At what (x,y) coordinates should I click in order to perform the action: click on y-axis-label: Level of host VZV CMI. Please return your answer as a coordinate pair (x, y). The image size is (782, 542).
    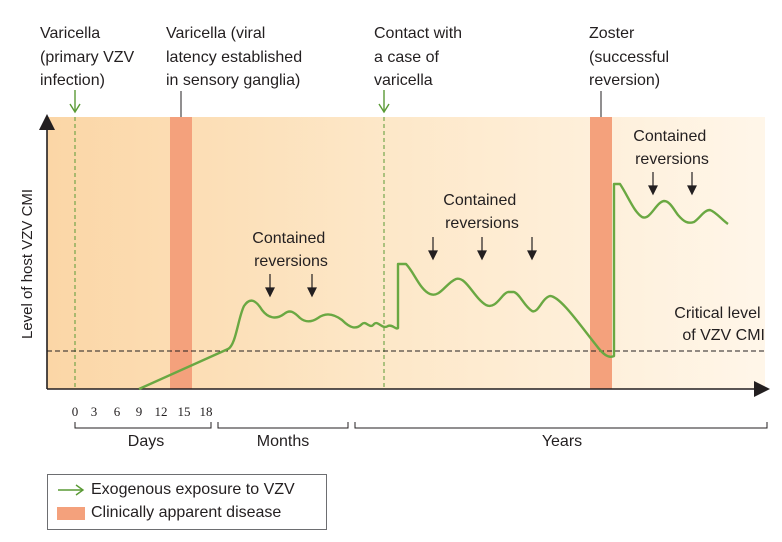
    Looking at the image, I should click on (27, 264).